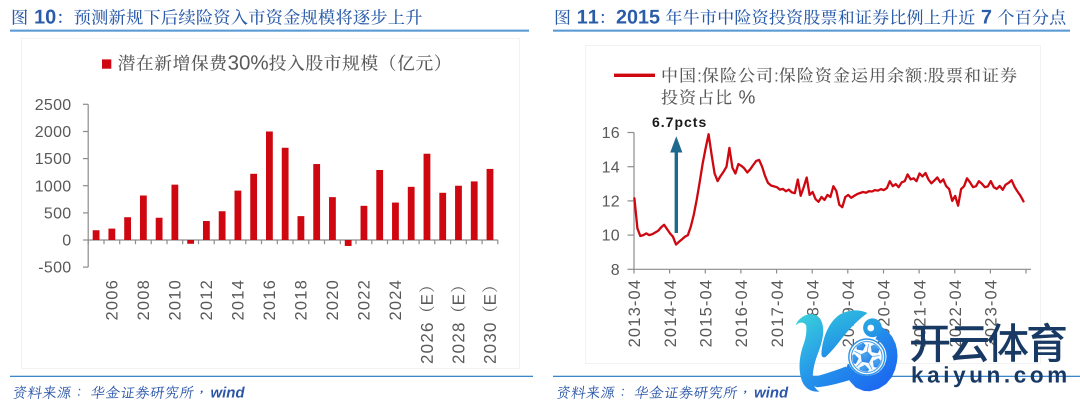  I want to click on svg-text: 1500, so click(53, 159).